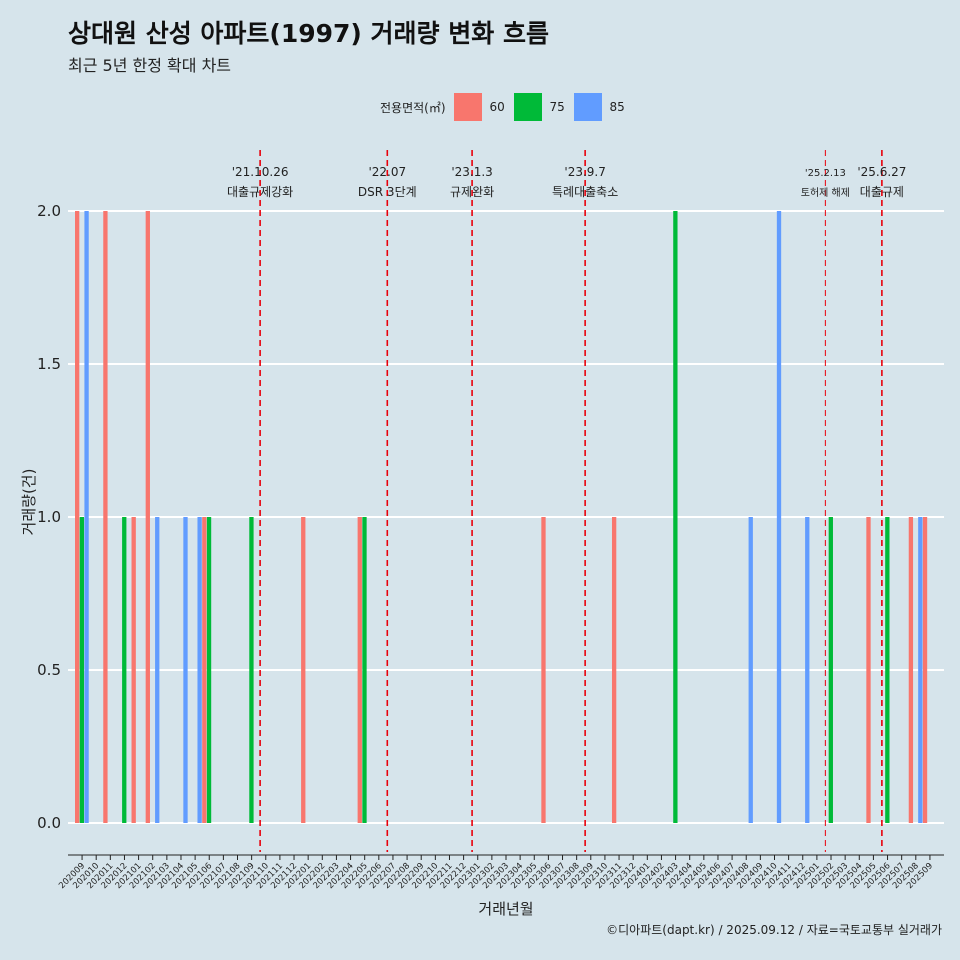 The image size is (960, 960). I want to click on legend-item-85: 85, so click(599, 107).